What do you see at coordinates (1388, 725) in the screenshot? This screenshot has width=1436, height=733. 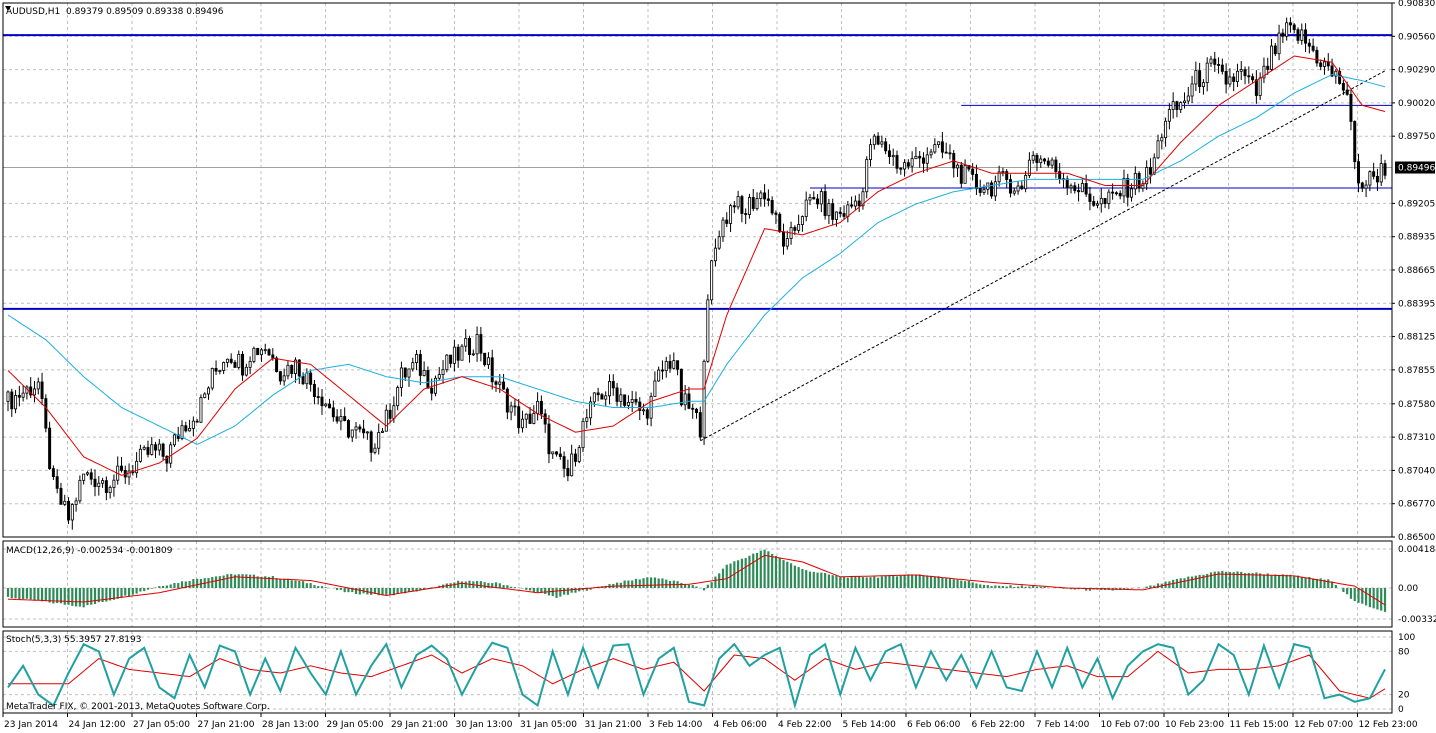 I see `x-tick-label: 12 Feb 23:00` at bounding box center [1388, 725].